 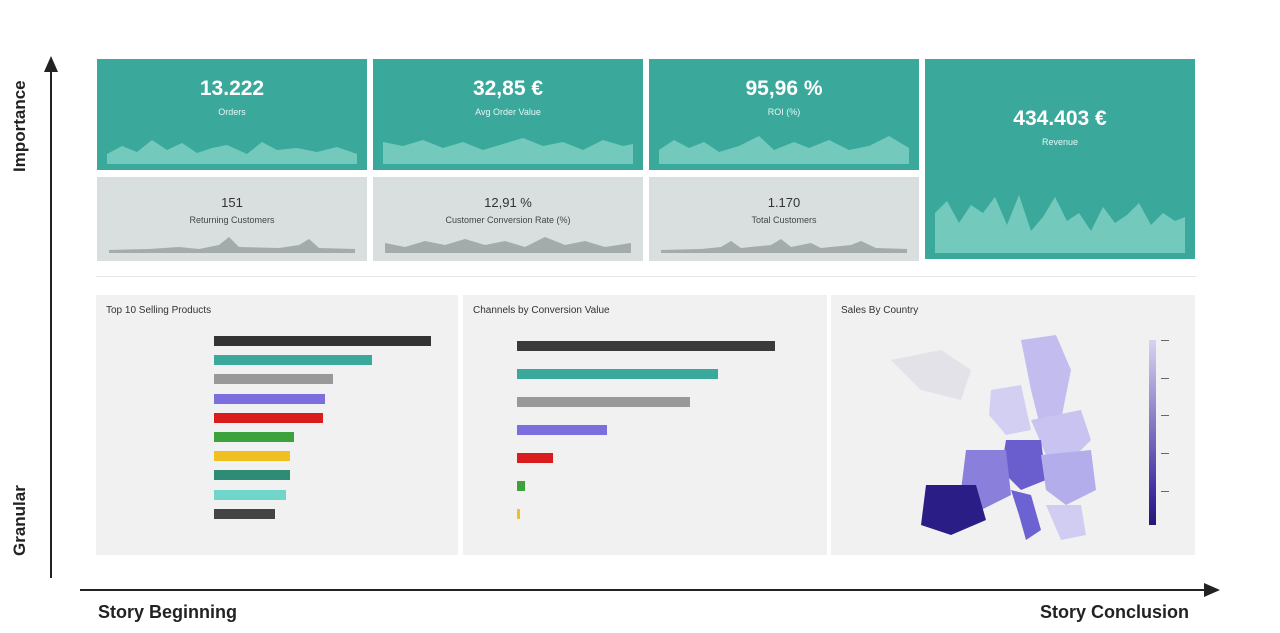 I want to click on kpi-total-customers-value: 1.170, so click(x=784, y=202).